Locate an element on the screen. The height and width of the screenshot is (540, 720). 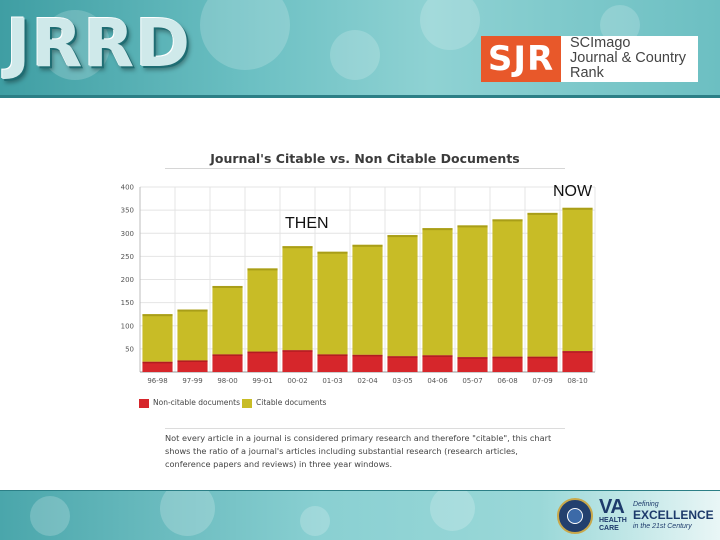
legend-item-citable: Citable documents is located at coordinates (284, 403).